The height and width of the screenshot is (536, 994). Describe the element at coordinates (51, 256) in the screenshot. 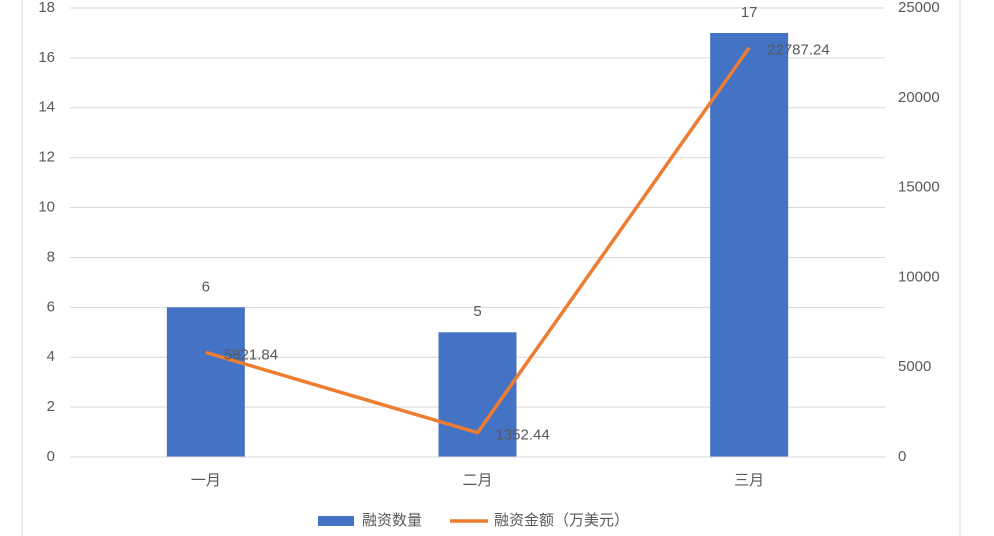

I see `y-tick-label: 8` at that location.